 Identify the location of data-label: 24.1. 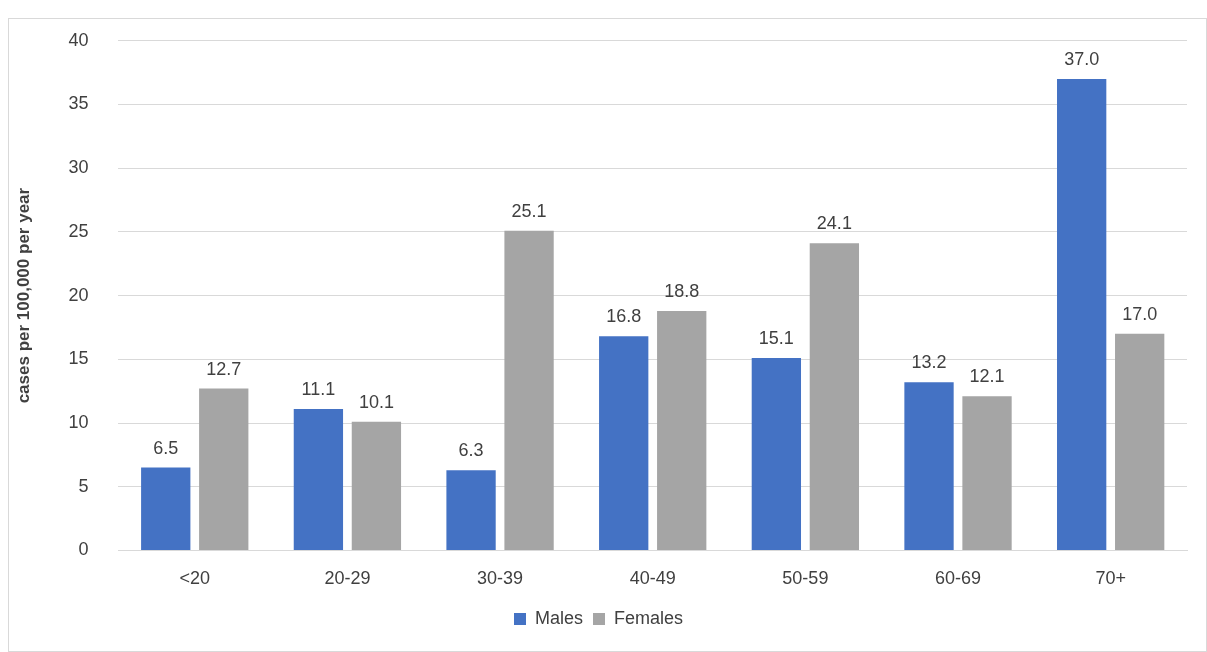
(834, 223).